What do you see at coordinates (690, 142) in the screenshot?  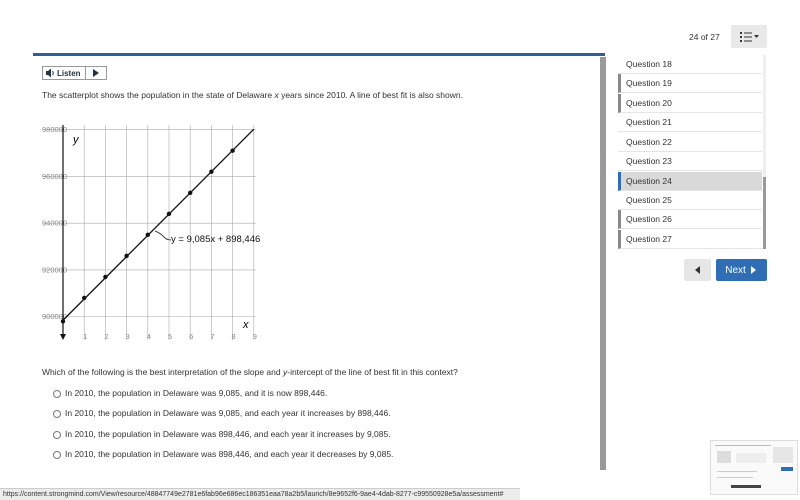 I see `question-link: Question 22` at bounding box center [690, 142].